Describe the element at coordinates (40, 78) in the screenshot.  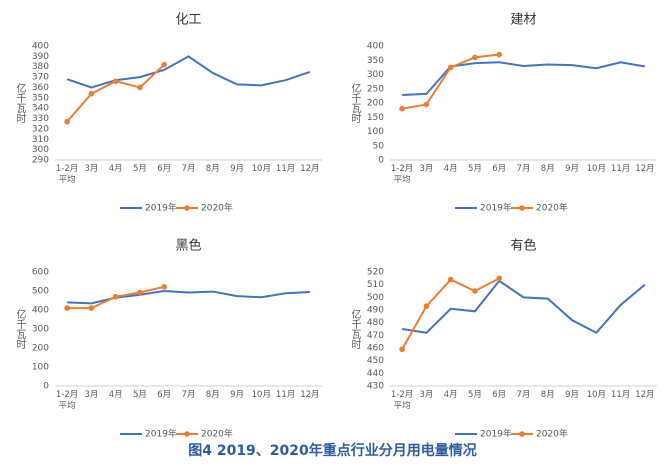
I see `y-tick-label: 370` at that location.